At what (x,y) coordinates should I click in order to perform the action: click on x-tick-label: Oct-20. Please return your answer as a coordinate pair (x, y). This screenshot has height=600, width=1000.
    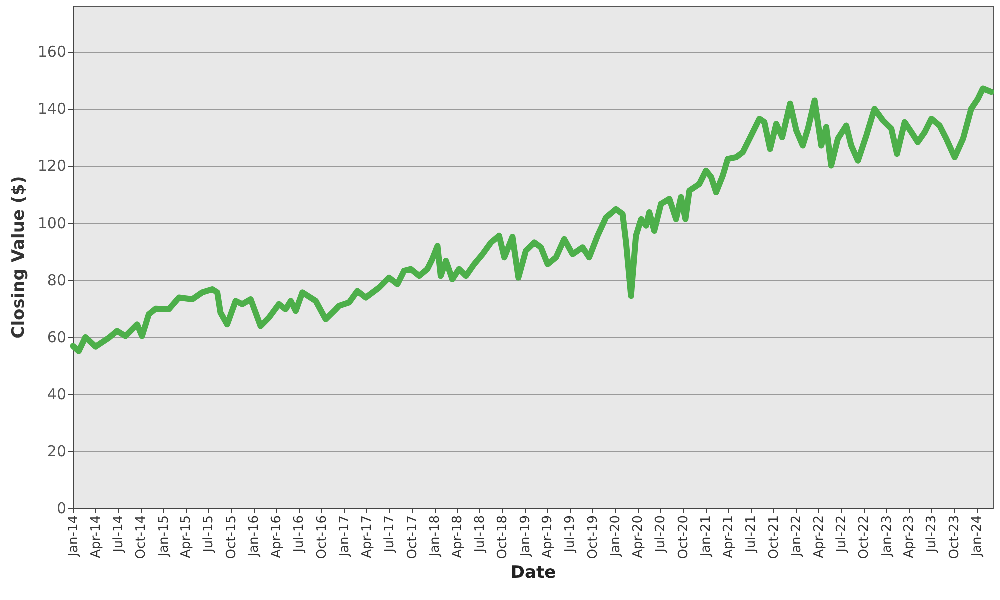
    Looking at the image, I should click on (684, 538).